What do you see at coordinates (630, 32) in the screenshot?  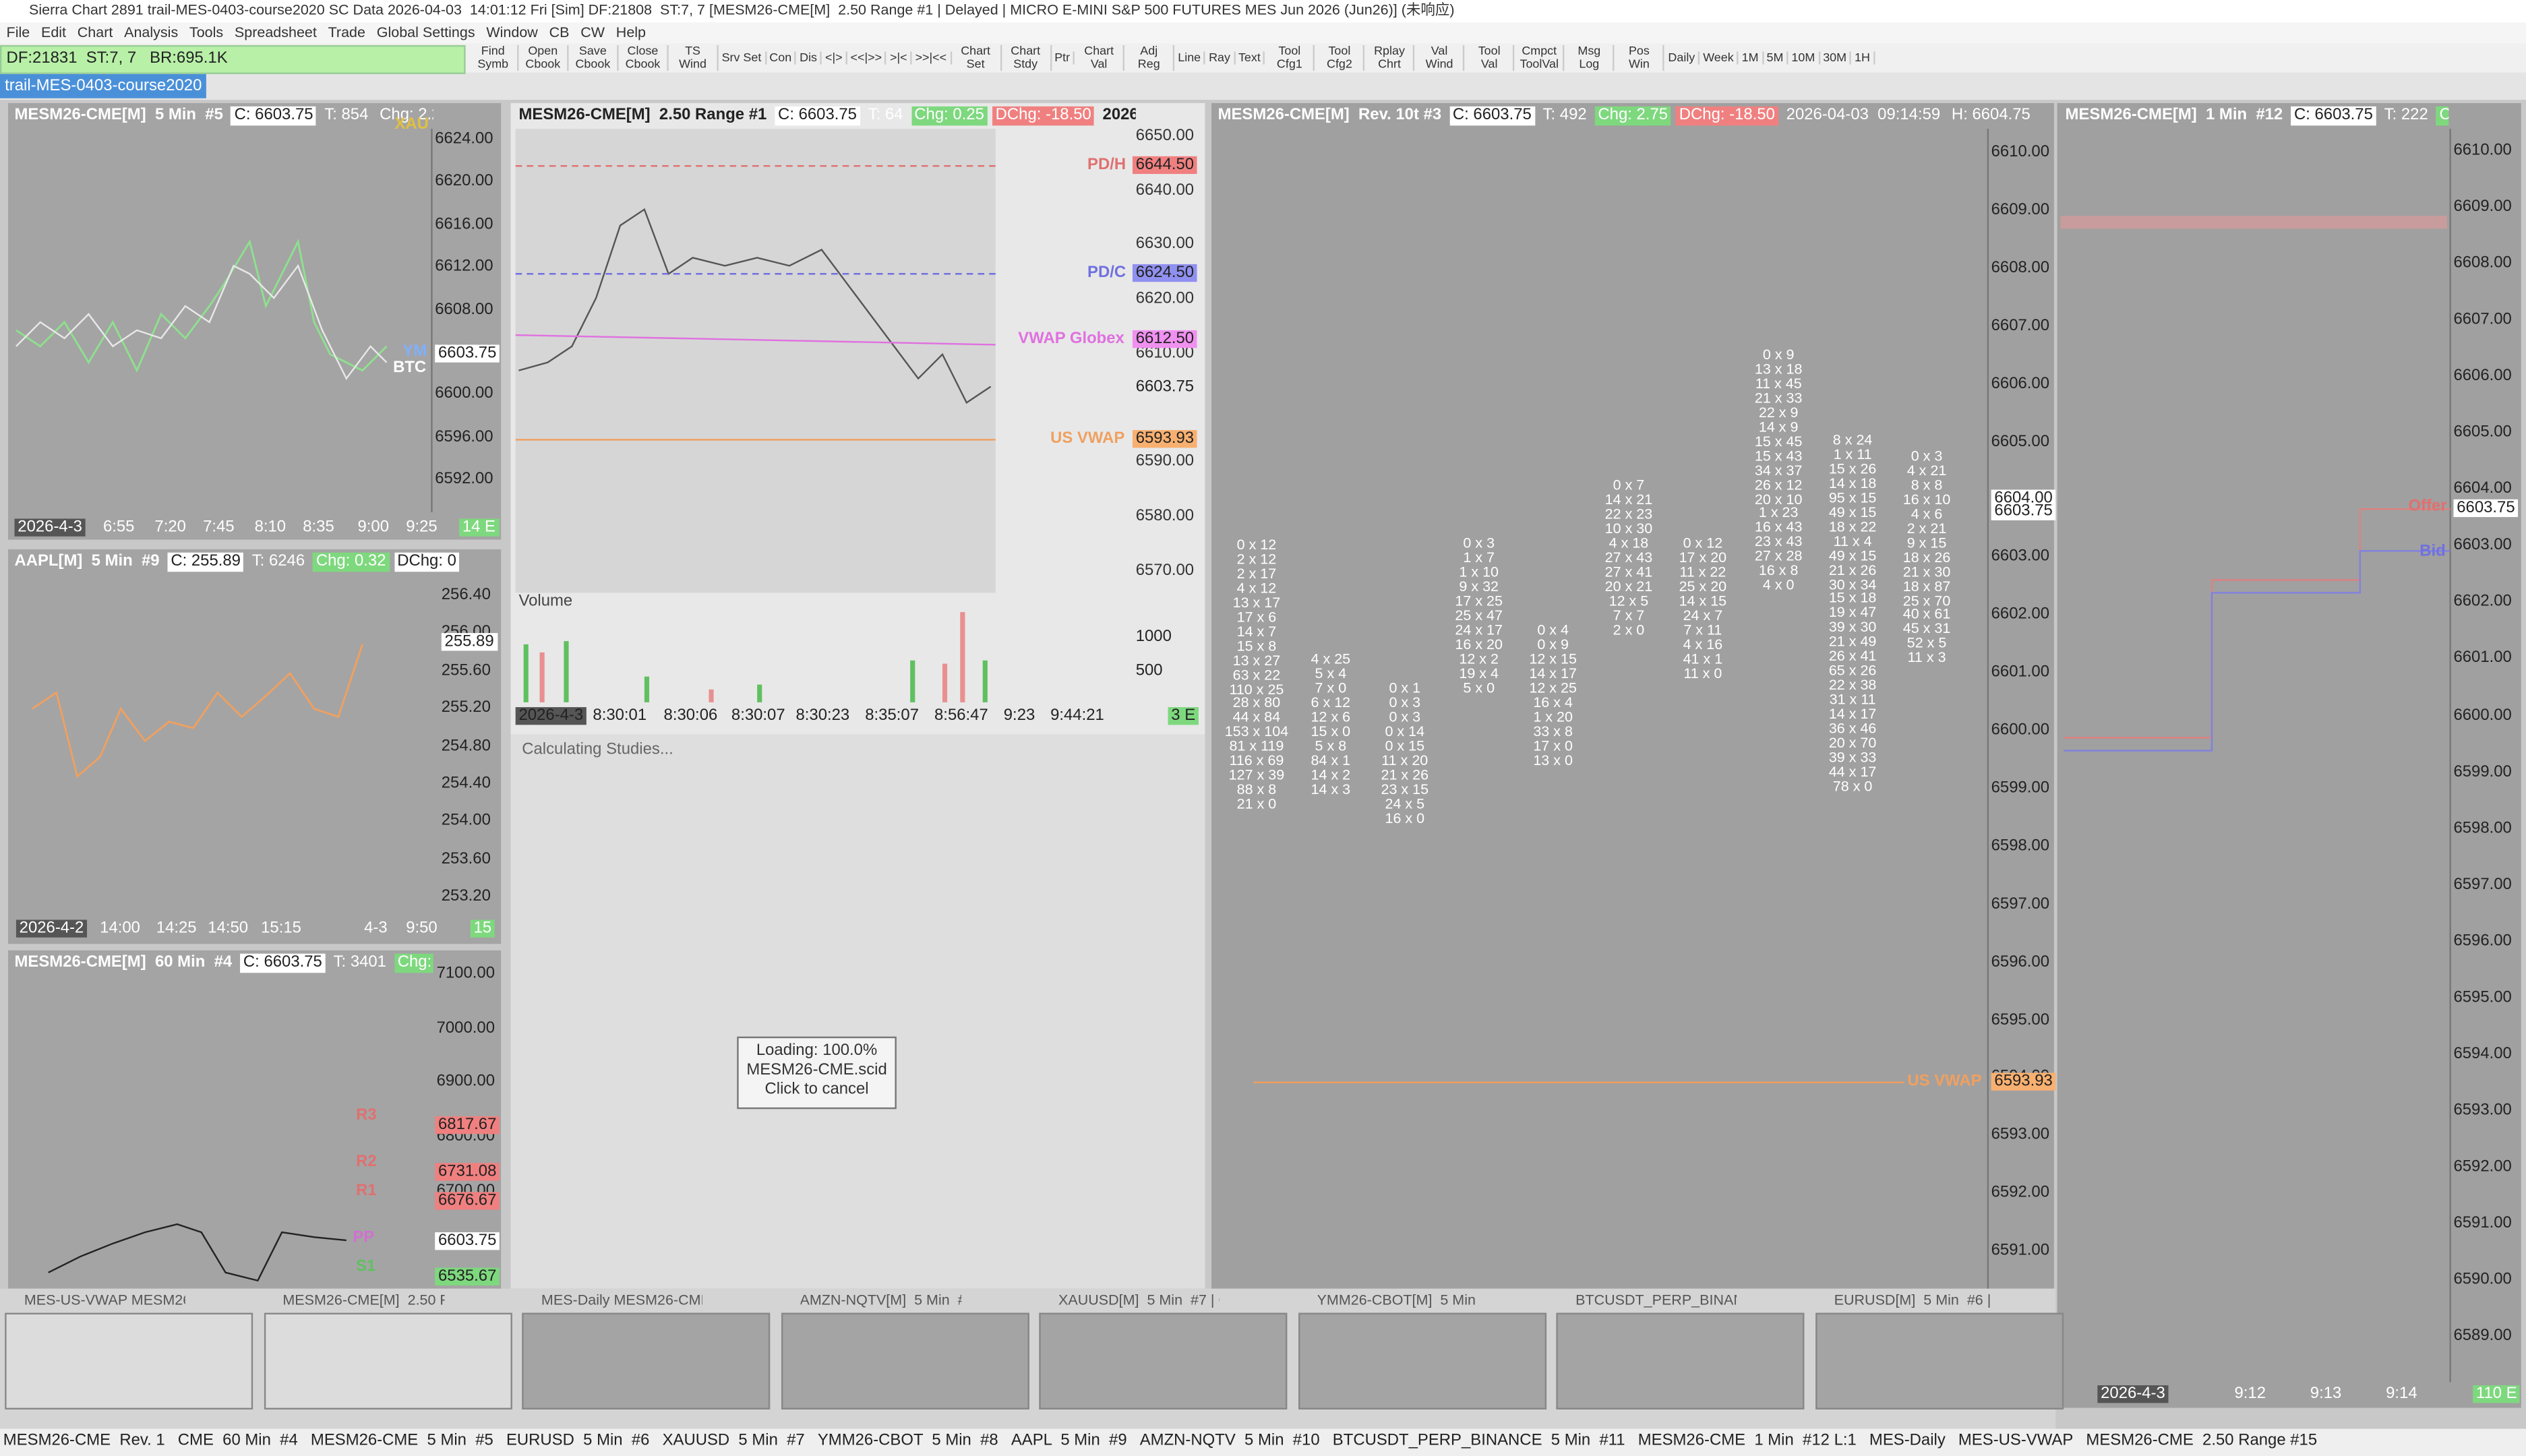 I see `menu-item: Help` at bounding box center [630, 32].